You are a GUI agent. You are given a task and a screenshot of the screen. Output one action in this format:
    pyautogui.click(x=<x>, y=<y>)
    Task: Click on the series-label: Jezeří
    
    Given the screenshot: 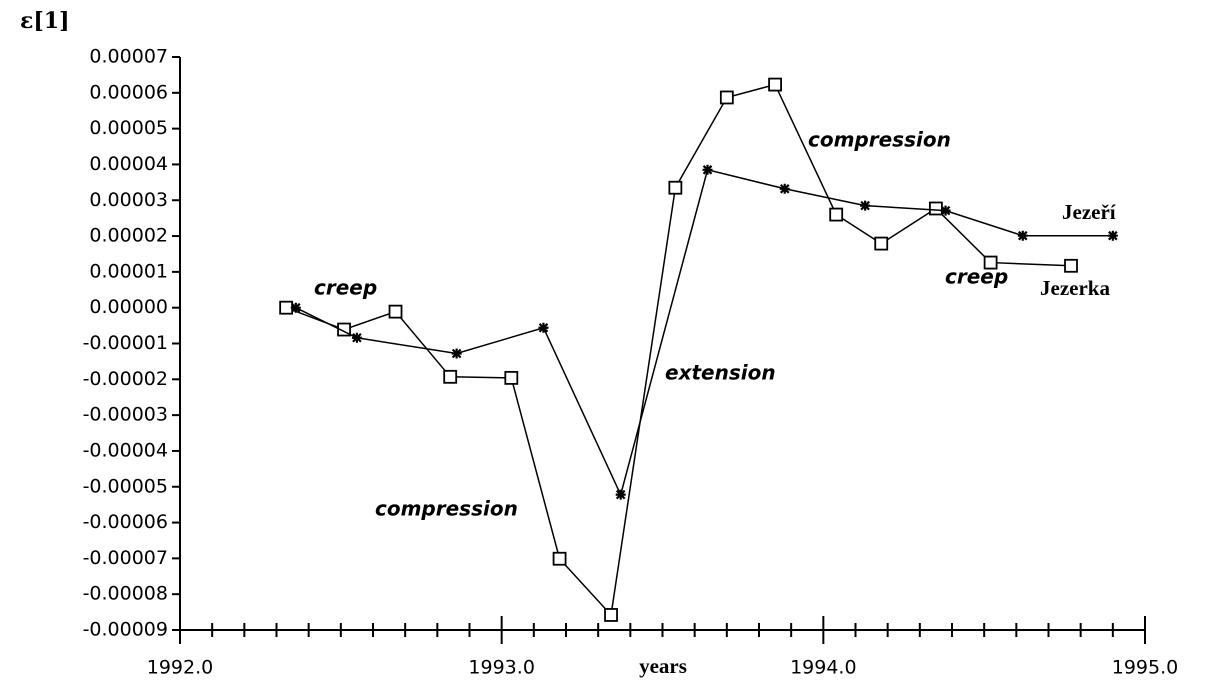 What is the action you would take?
    pyautogui.click(x=1089, y=212)
    